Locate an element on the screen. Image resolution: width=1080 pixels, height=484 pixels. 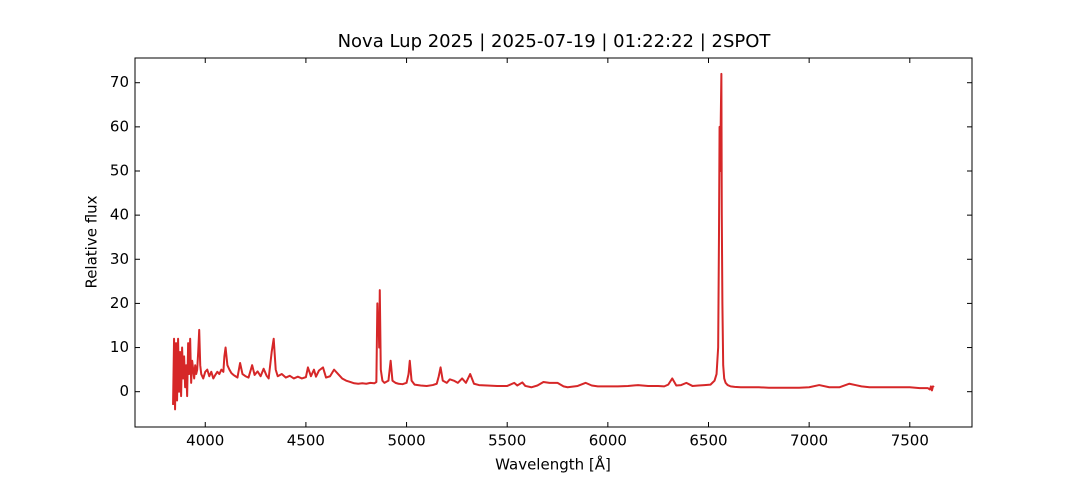
x-tick-label: 5000 is located at coordinates (406, 441).